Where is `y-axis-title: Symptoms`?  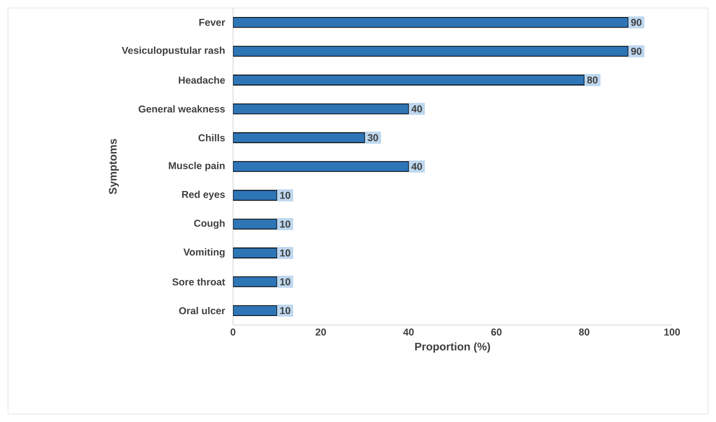 y-axis-title: Symptoms is located at coordinates (113, 166).